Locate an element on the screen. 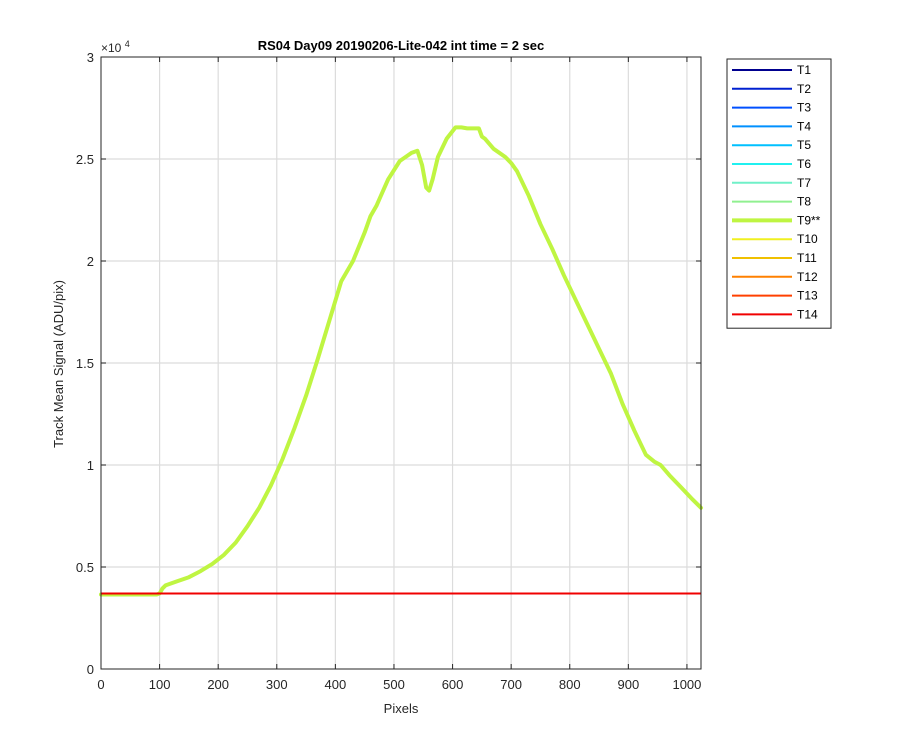 This screenshot has height=750, width=900. legend-label: T8 is located at coordinates (804, 202).